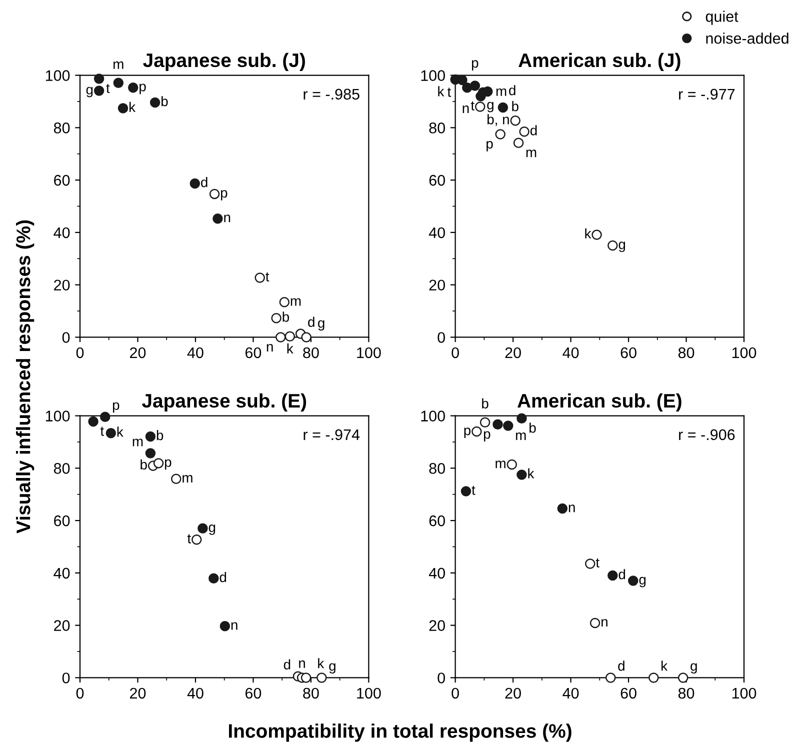  I want to click on y-axis-title: Visually influenced responses (%), so click(25, 377).